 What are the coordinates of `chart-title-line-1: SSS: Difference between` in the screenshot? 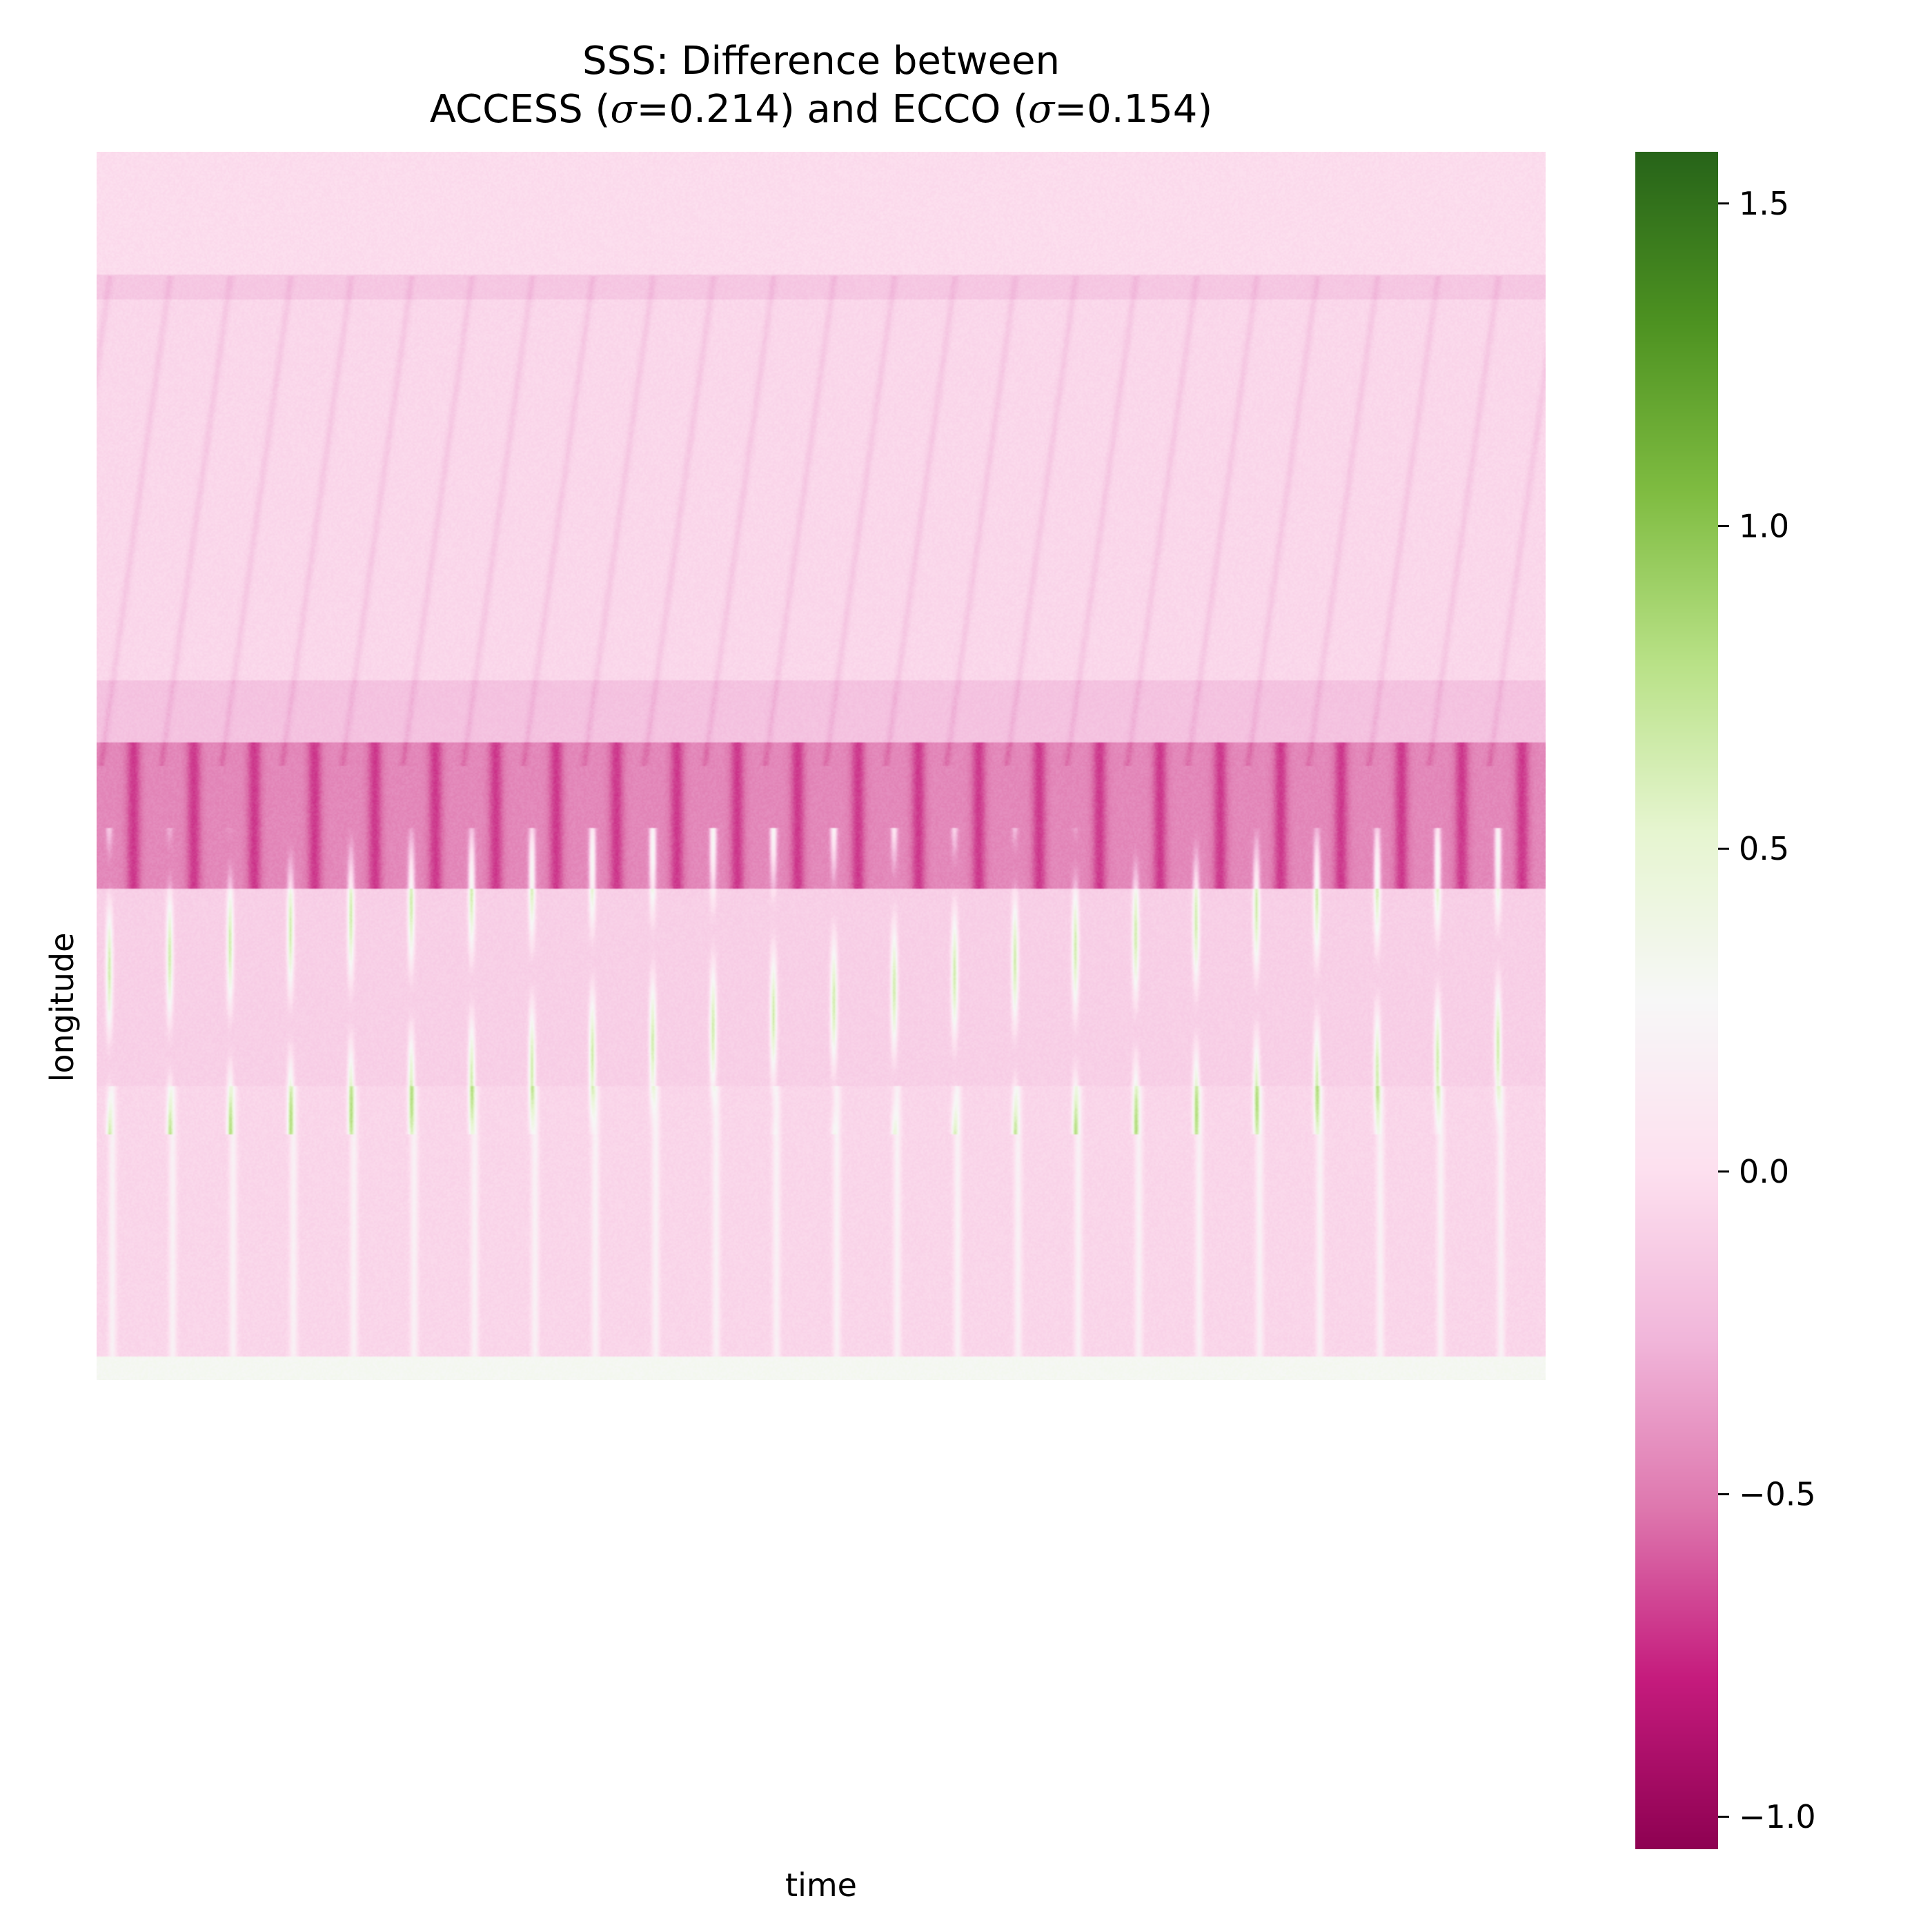 It's located at (821, 61).